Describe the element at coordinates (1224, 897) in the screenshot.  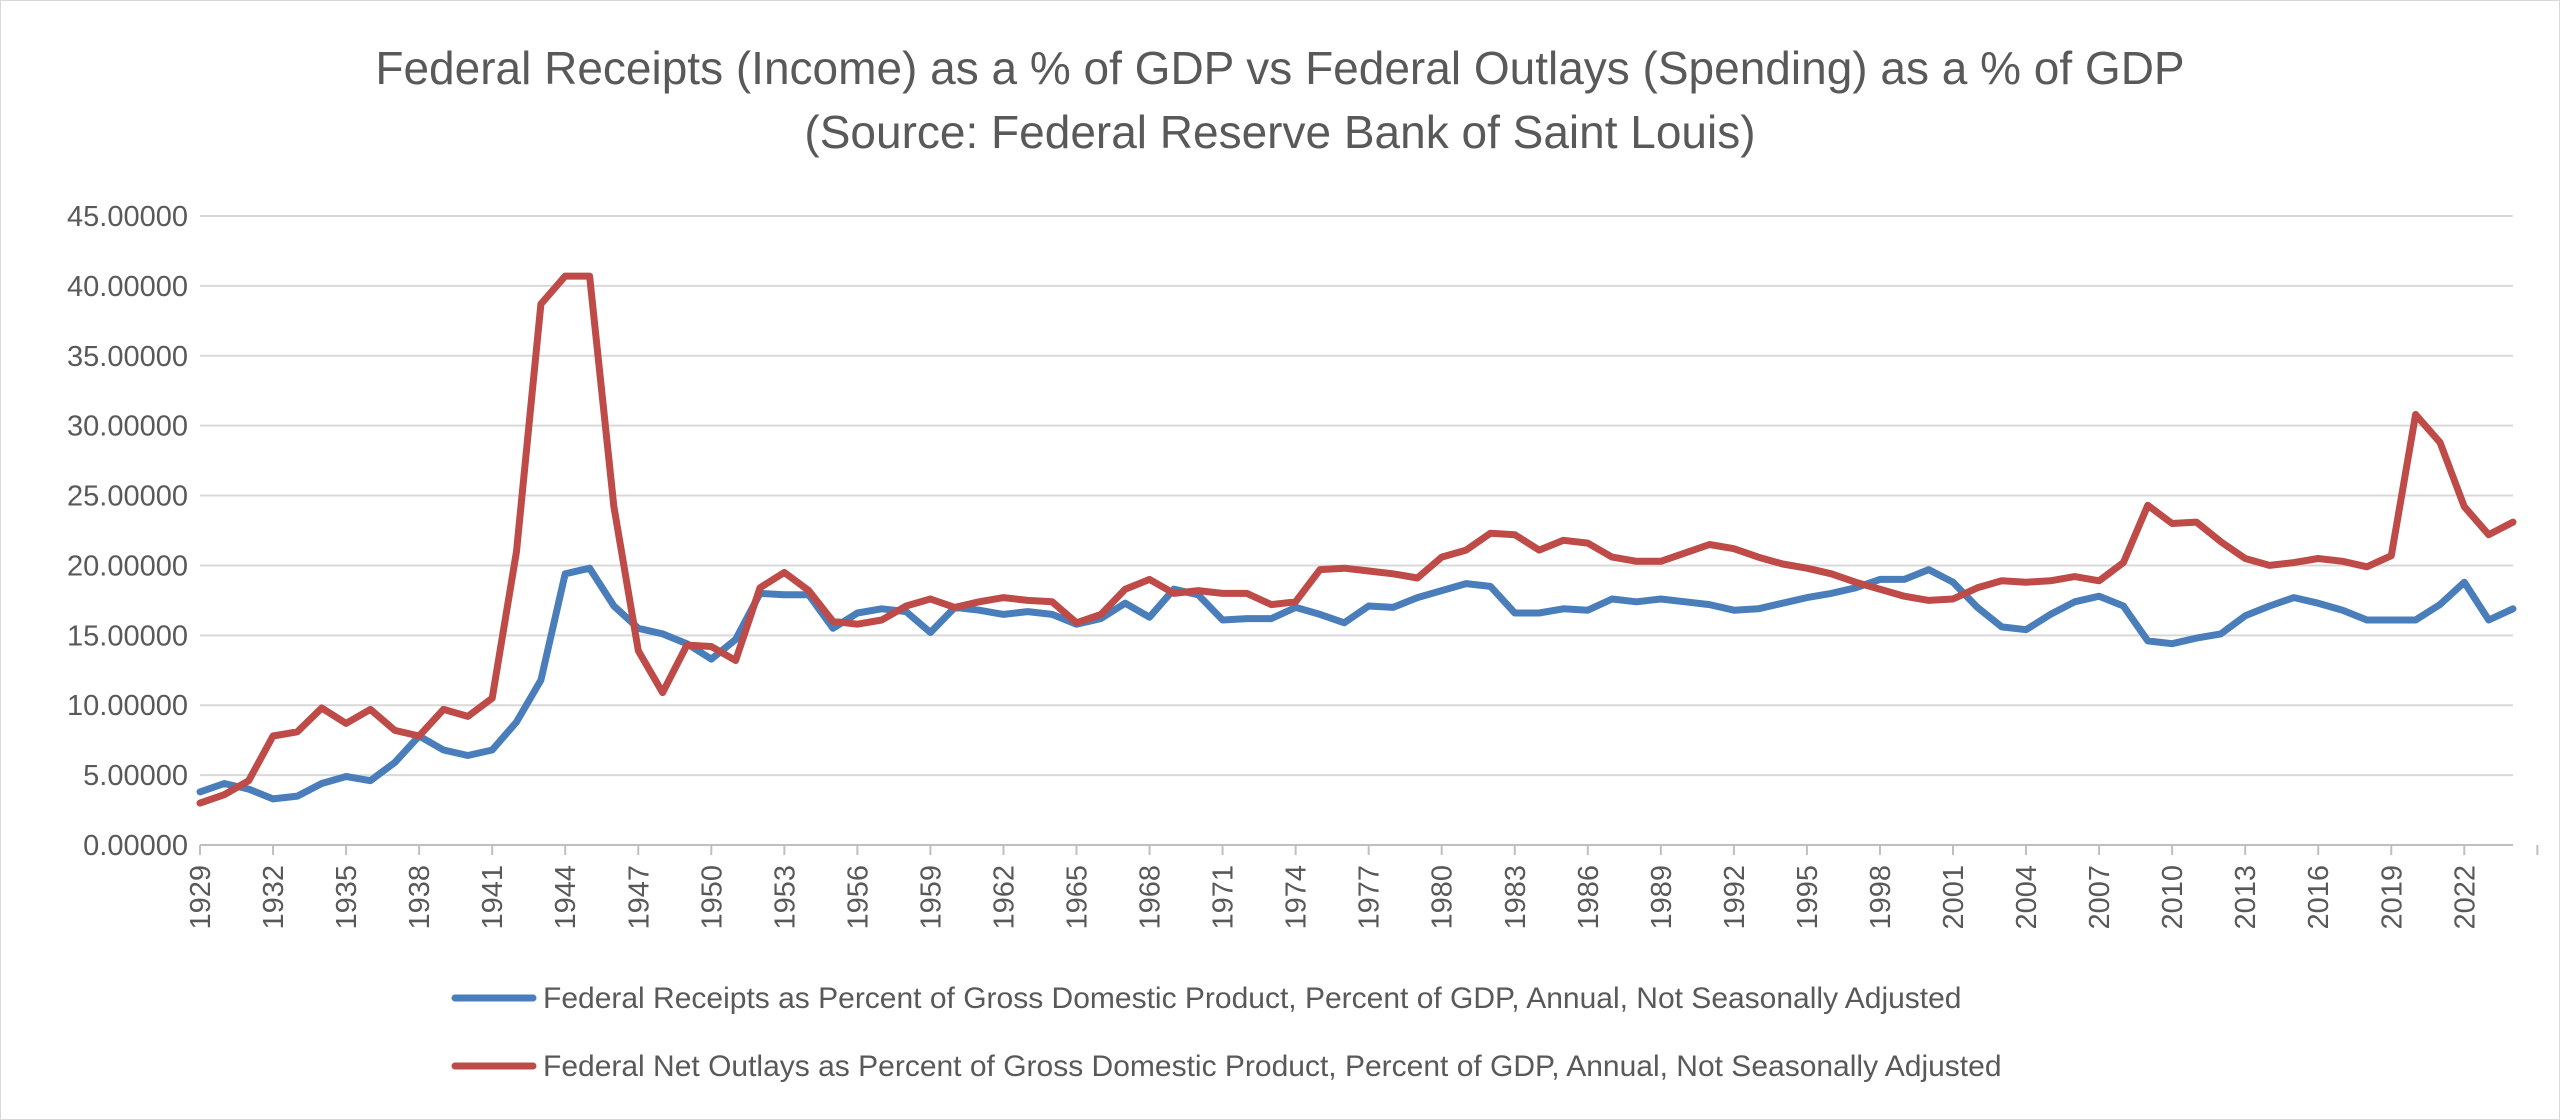
I see `x-tick-label: 1971` at that location.